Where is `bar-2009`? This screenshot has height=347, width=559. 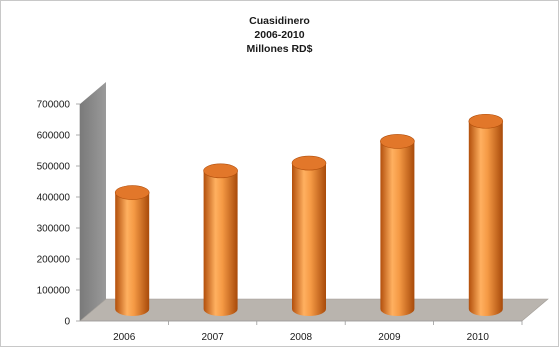 bar-2009 is located at coordinates (397, 225).